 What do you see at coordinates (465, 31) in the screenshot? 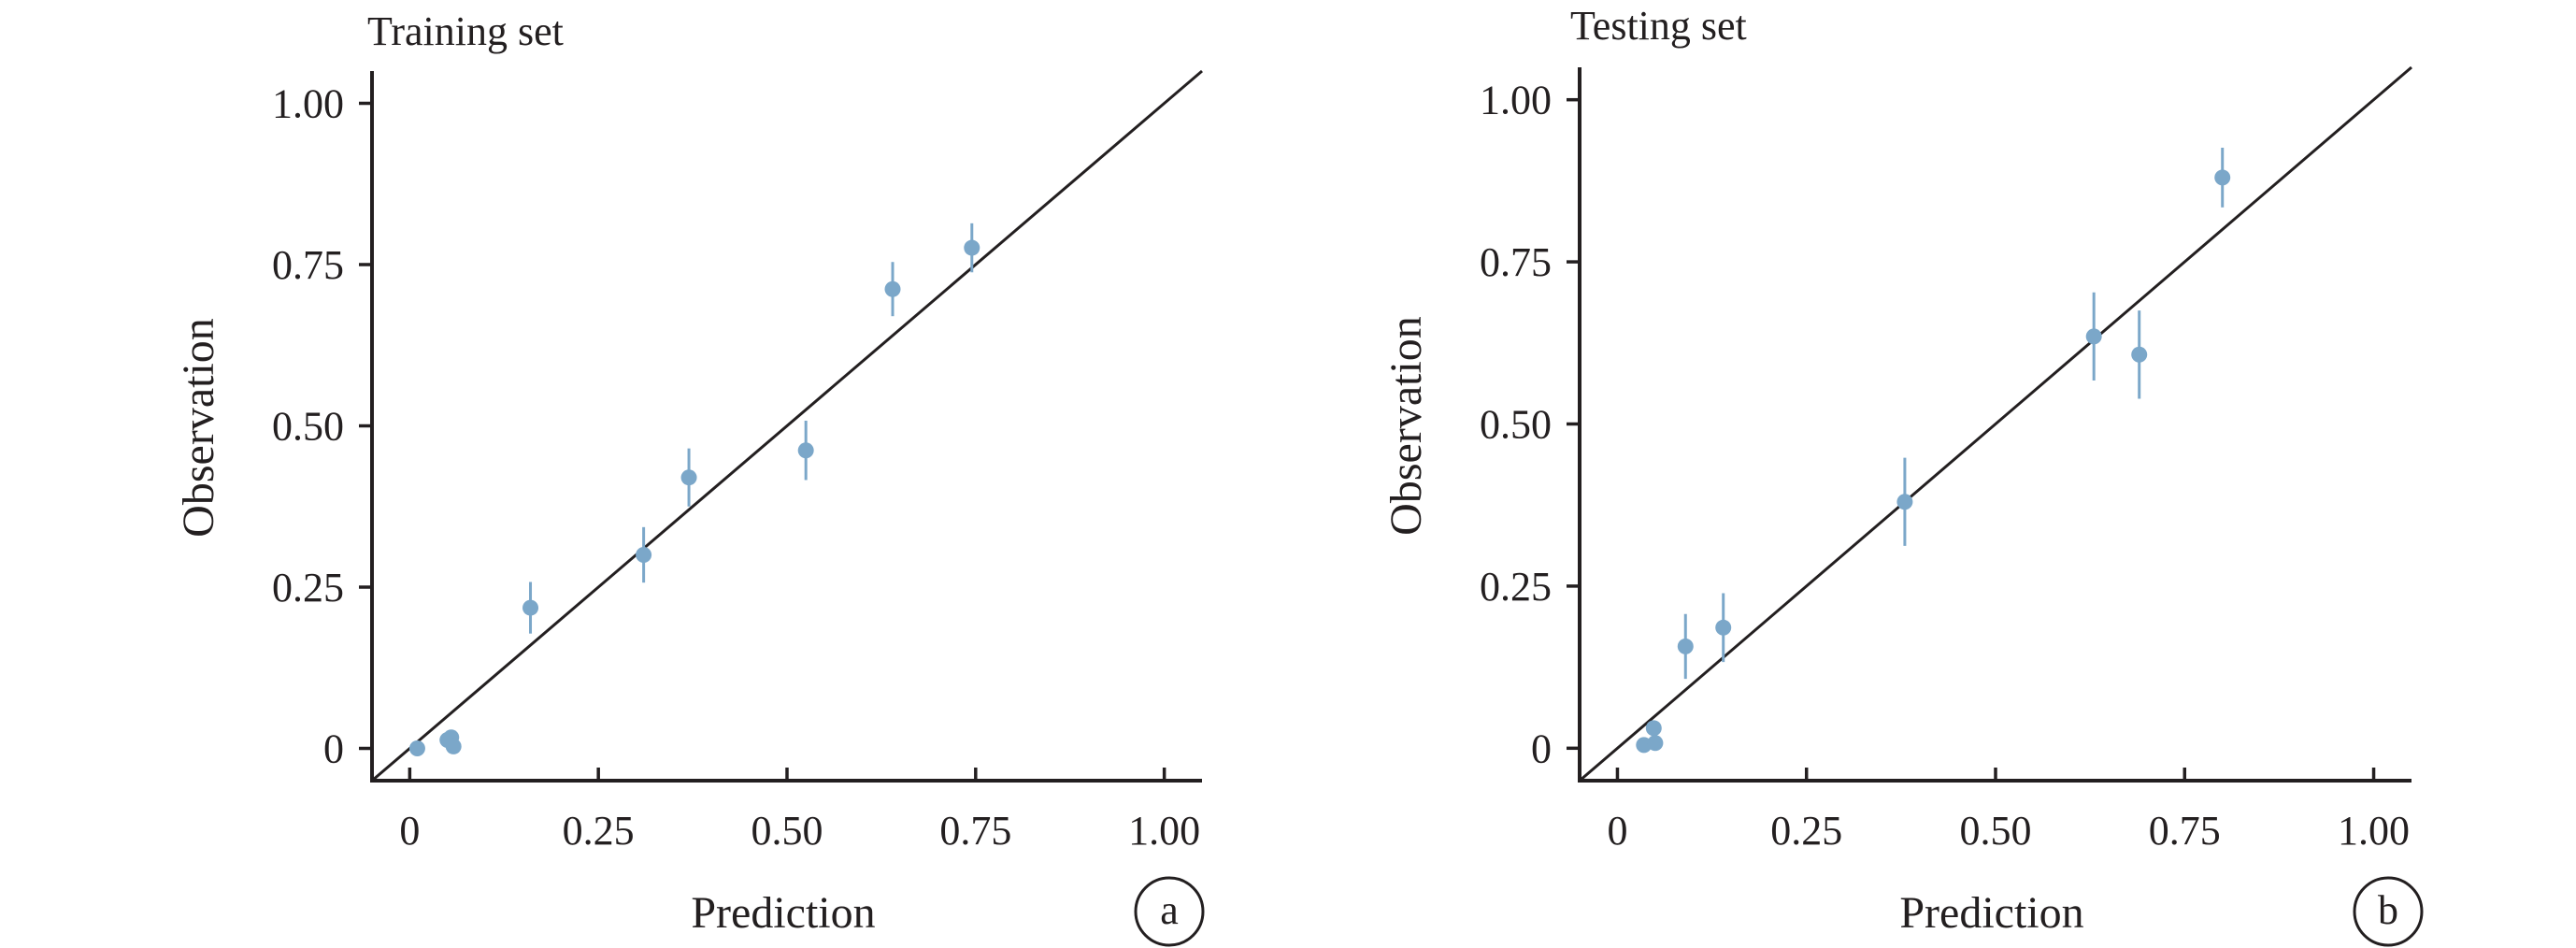
I see `panel-title: Training set` at bounding box center [465, 31].